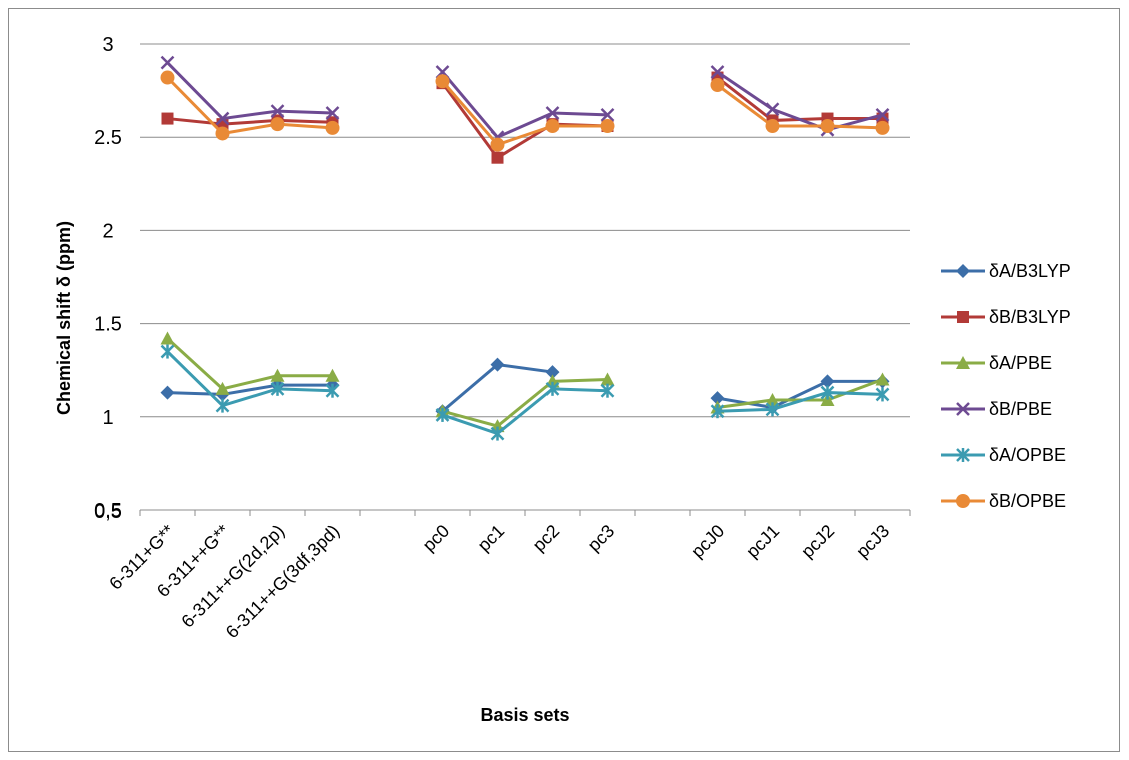 The image size is (1129, 760). What do you see at coordinates (107, 231) in the screenshot?
I see `y-tick-label: 2` at bounding box center [107, 231].